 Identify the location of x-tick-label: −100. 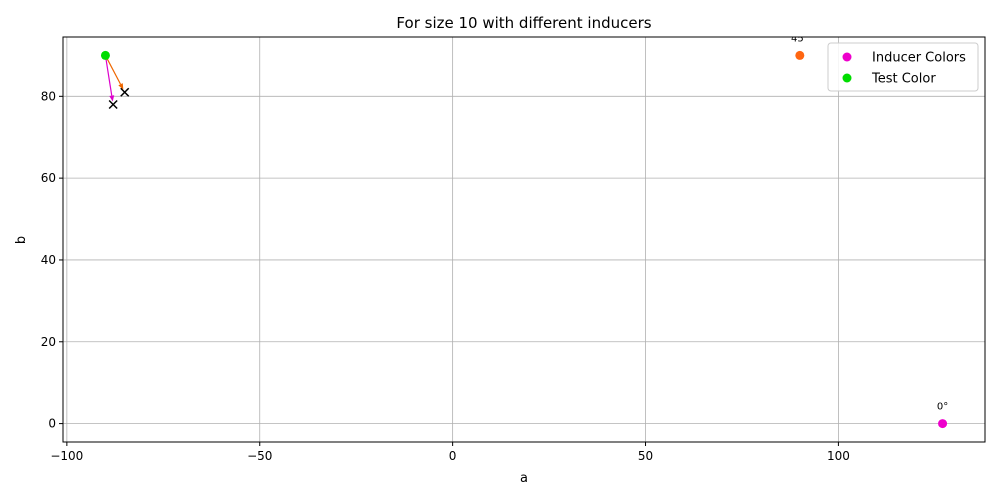
(66, 456).